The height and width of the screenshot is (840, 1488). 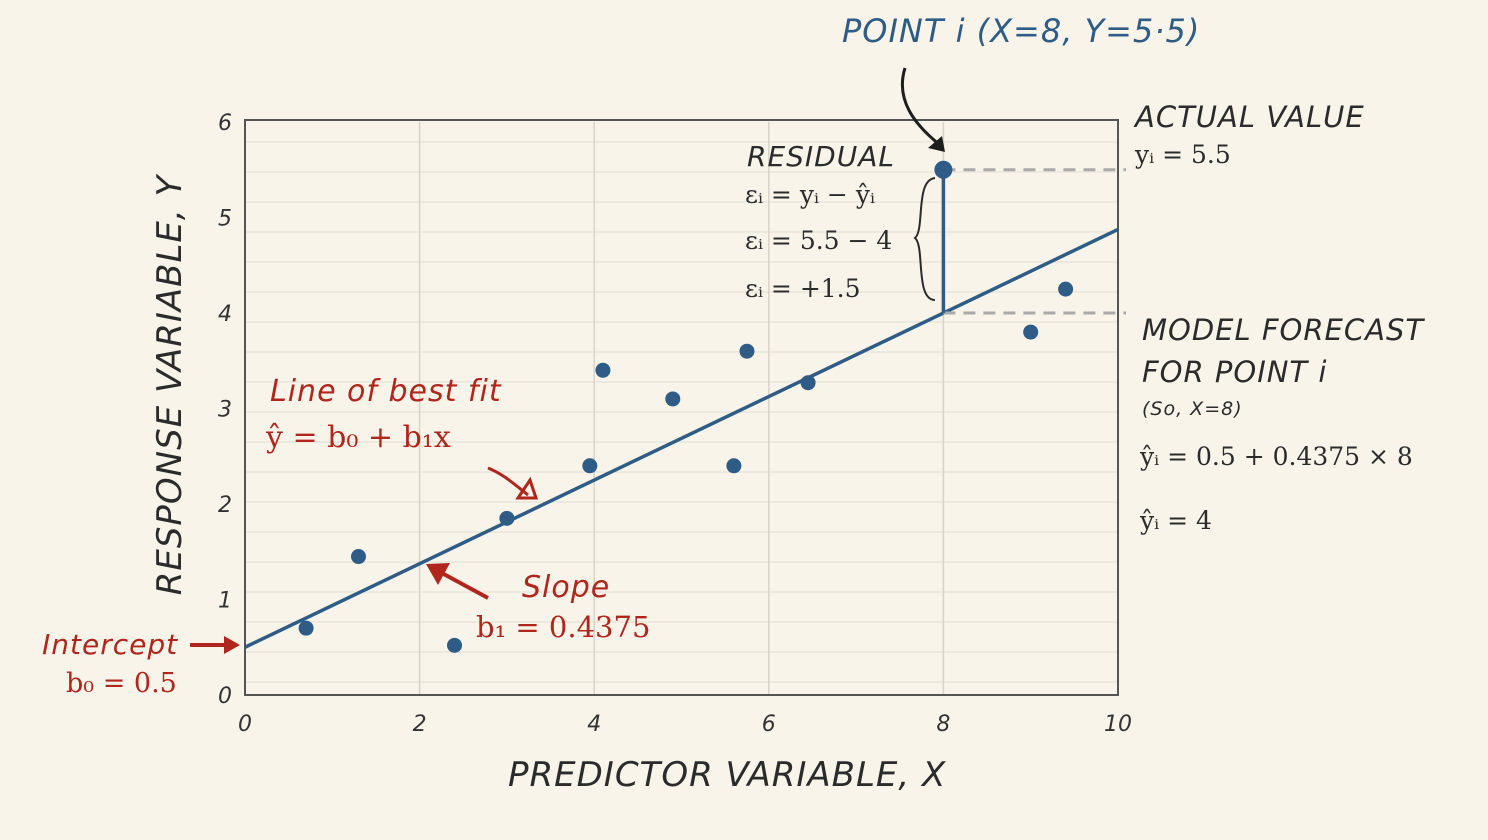 I want to click on residual-eq-2: εᵢ = 5.5 − 4, so click(x=819, y=240).